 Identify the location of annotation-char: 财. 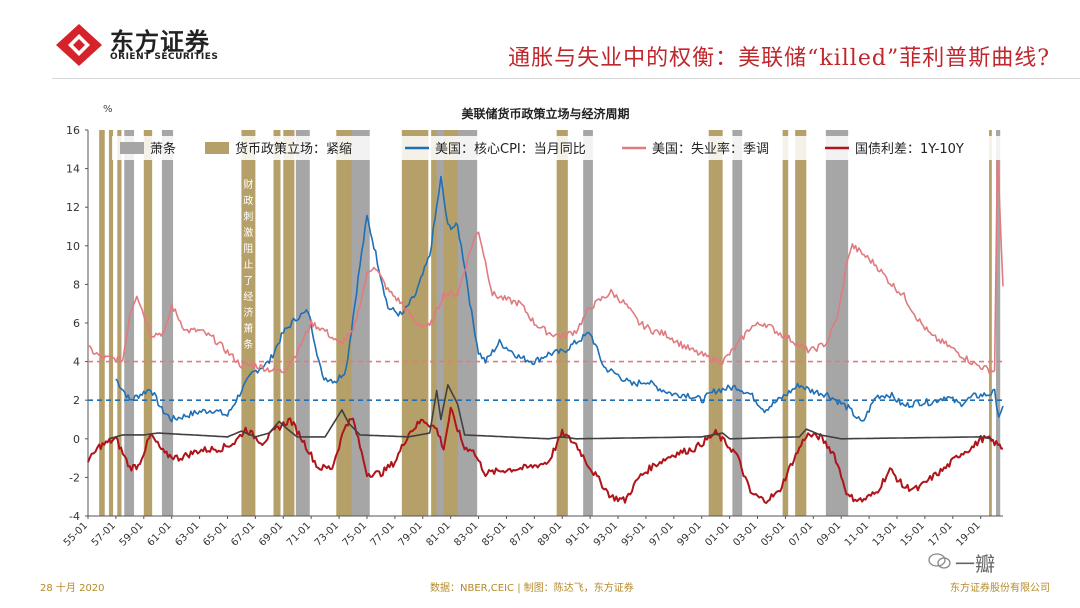
(248, 184).